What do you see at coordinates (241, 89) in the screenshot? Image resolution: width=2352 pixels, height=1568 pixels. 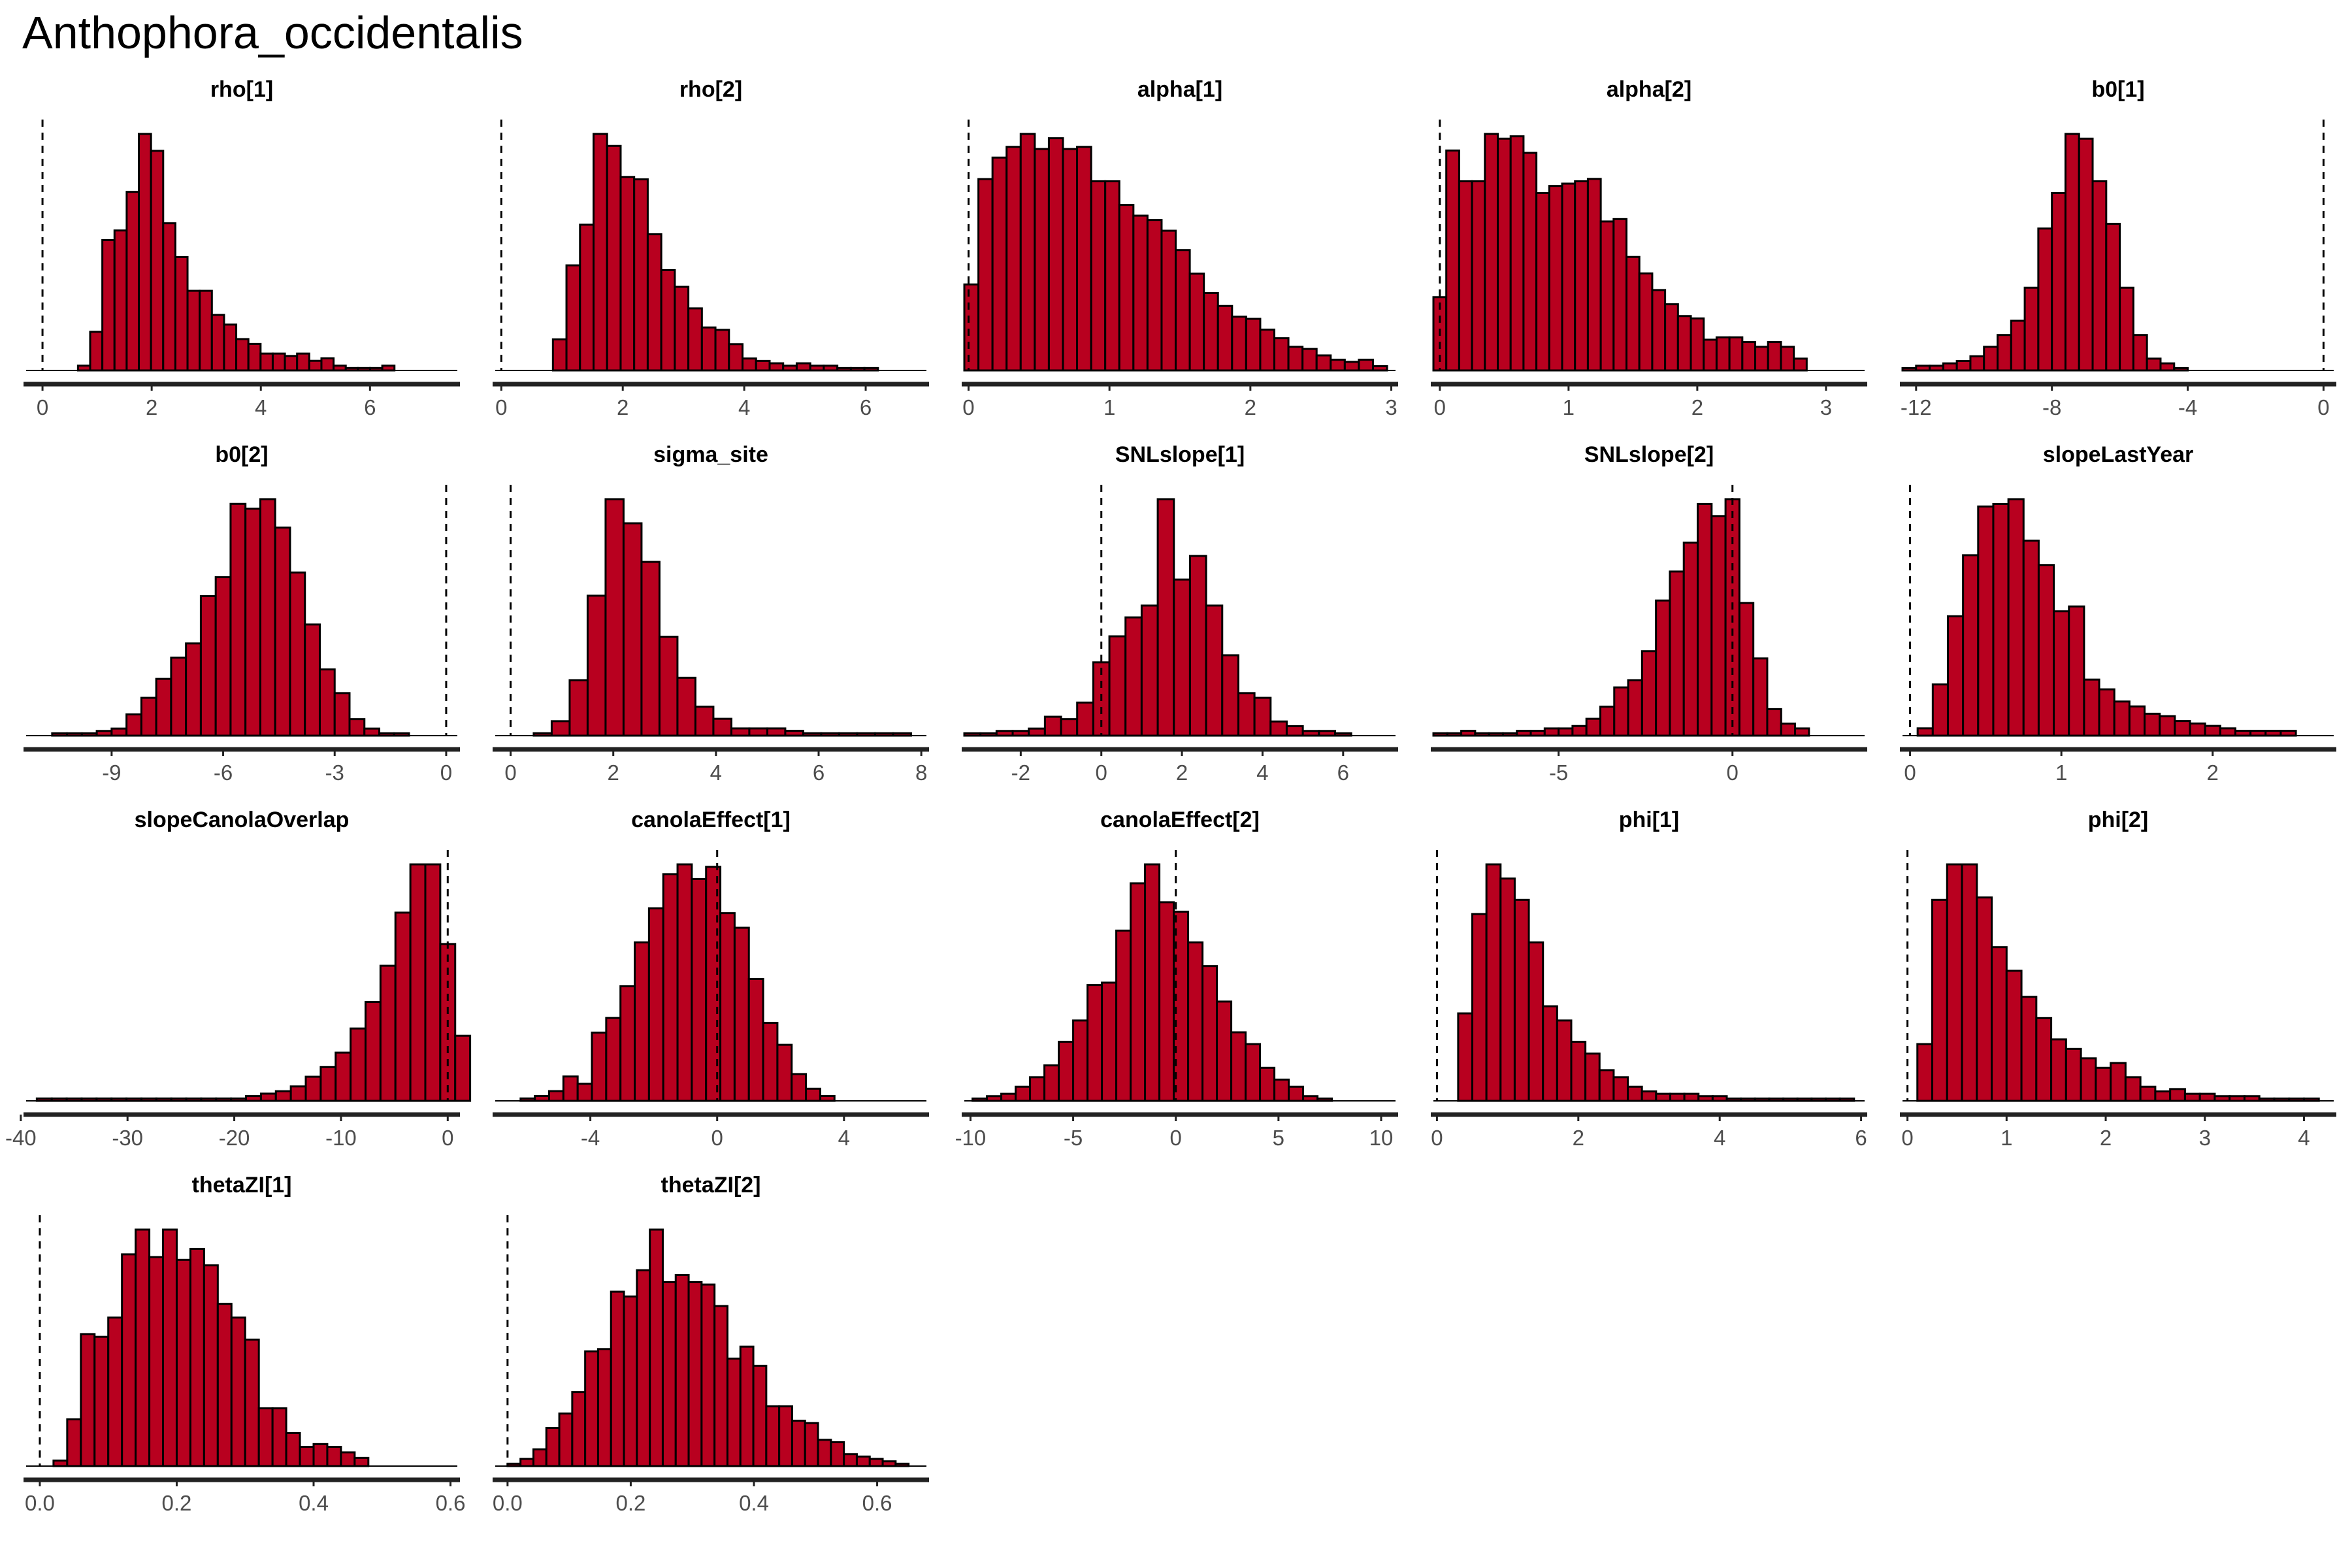 I see `panel-title: rho[1]` at bounding box center [241, 89].